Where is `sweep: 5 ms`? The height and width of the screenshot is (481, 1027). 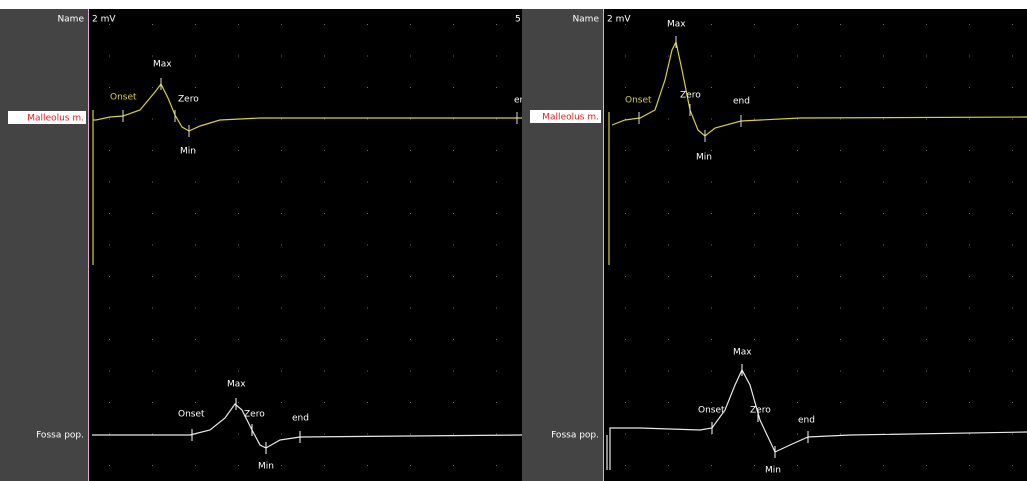 sweep: 5 ms is located at coordinates (526, 20).